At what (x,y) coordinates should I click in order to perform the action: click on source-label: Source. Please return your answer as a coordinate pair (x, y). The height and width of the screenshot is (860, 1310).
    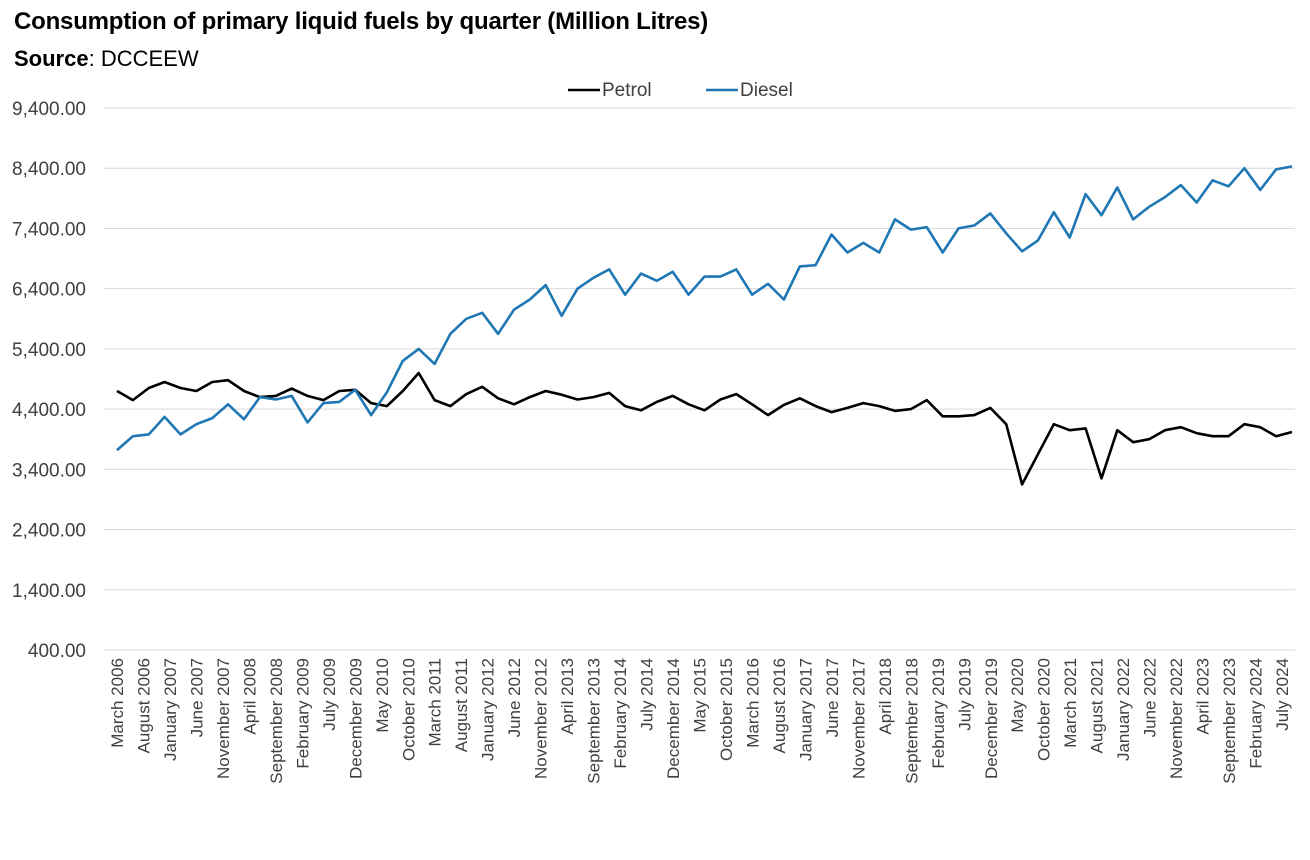
    Looking at the image, I should click on (51, 58).